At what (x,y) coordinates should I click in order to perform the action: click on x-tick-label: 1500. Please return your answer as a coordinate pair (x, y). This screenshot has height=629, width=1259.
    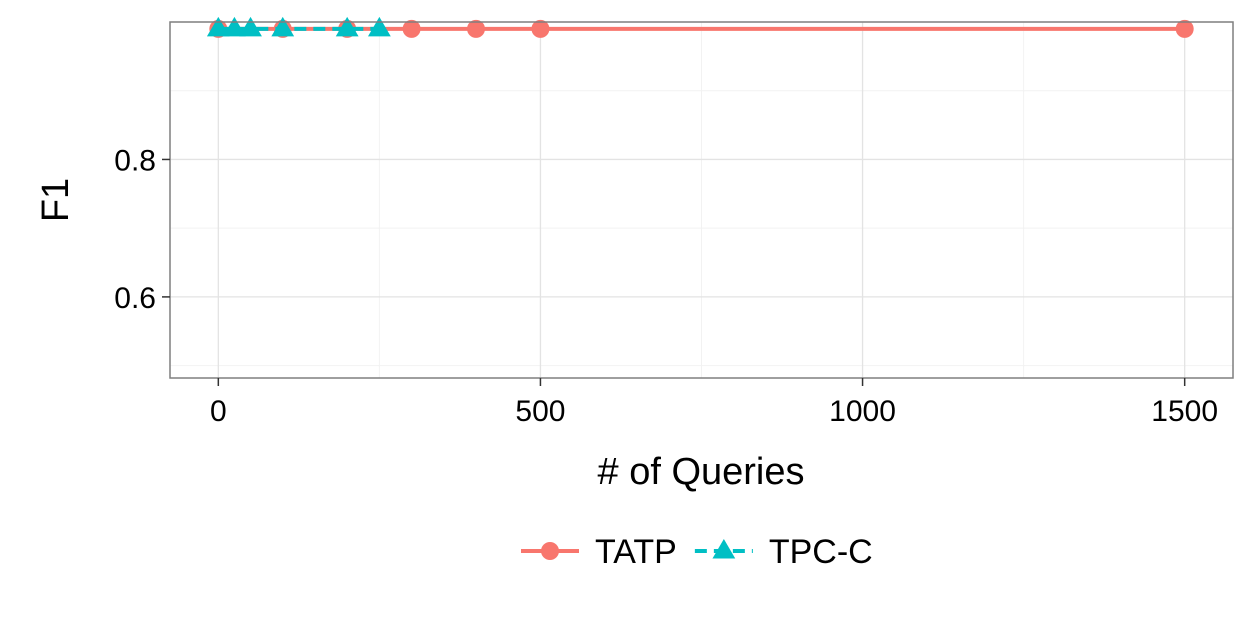
    Looking at the image, I should click on (1184, 411).